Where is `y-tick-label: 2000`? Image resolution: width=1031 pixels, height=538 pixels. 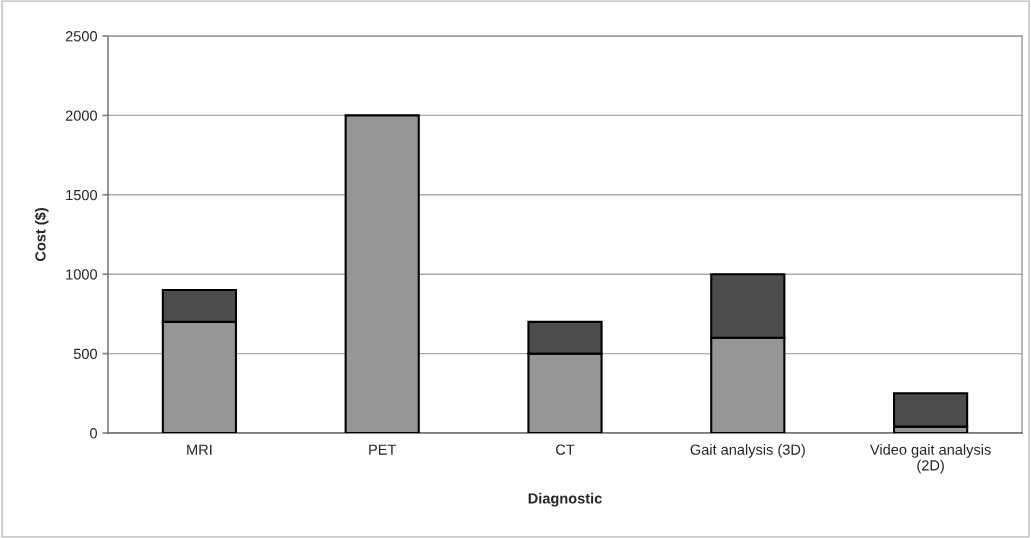 y-tick-label: 2000 is located at coordinates (81, 115).